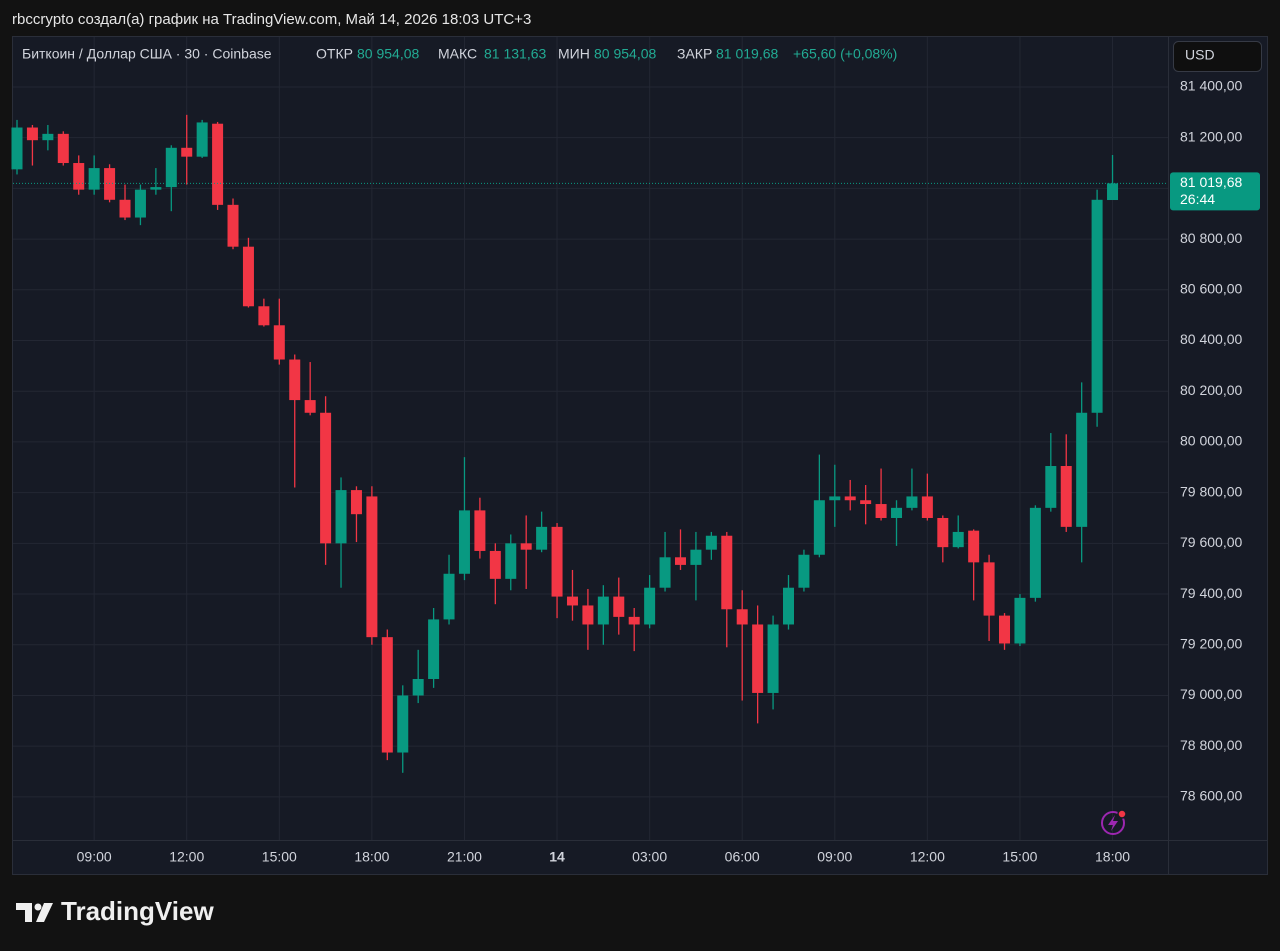 This screenshot has height=951, width=1280. I want to click on alert-bolt, so click(1113, 823).